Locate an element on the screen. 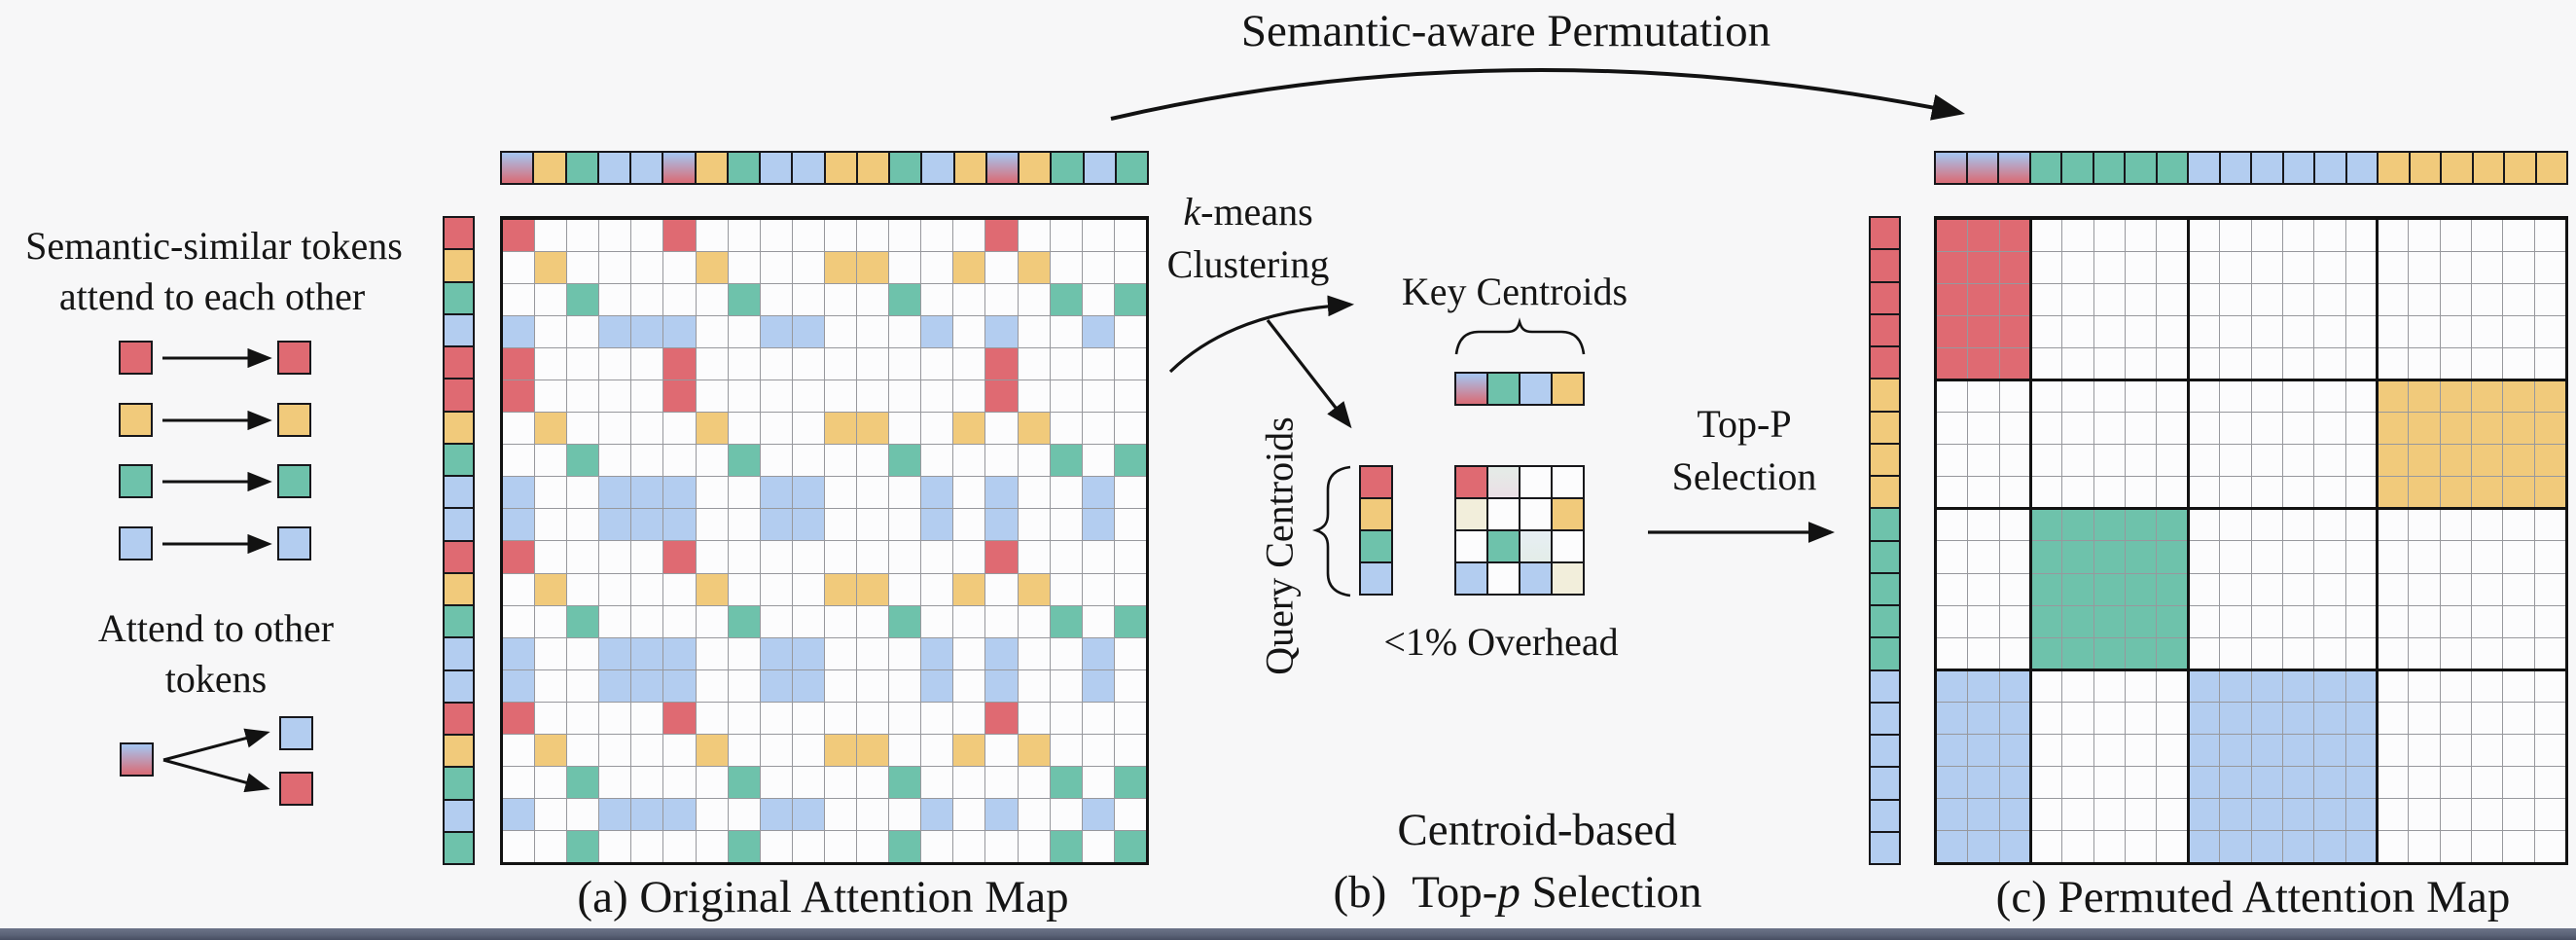  figure-title: Semantic-aware Permutation is located at coordinates (1505, 31).